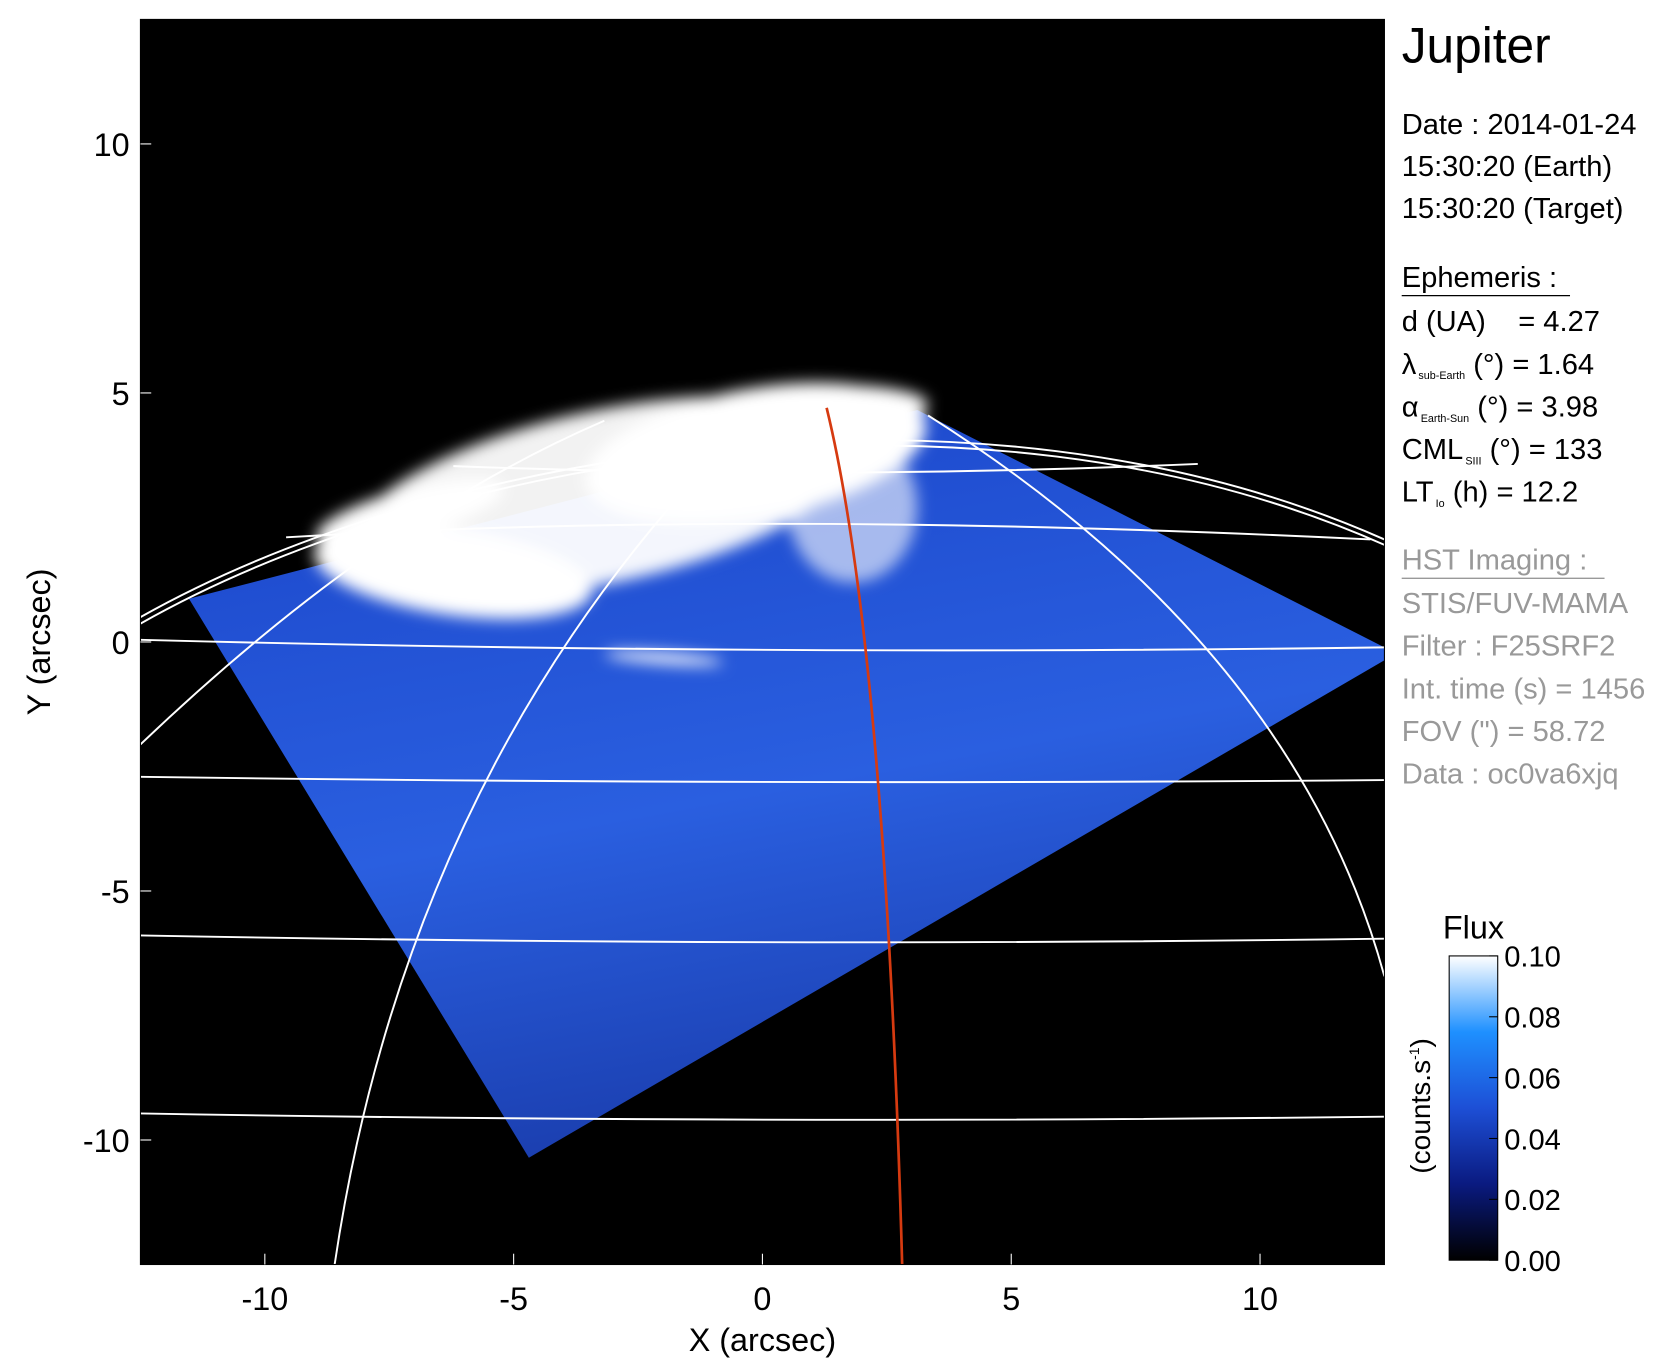 This screenshot has height=1372, width=1677. I want to click on text-rest: (°) = 3.98, so click(1533, 407).